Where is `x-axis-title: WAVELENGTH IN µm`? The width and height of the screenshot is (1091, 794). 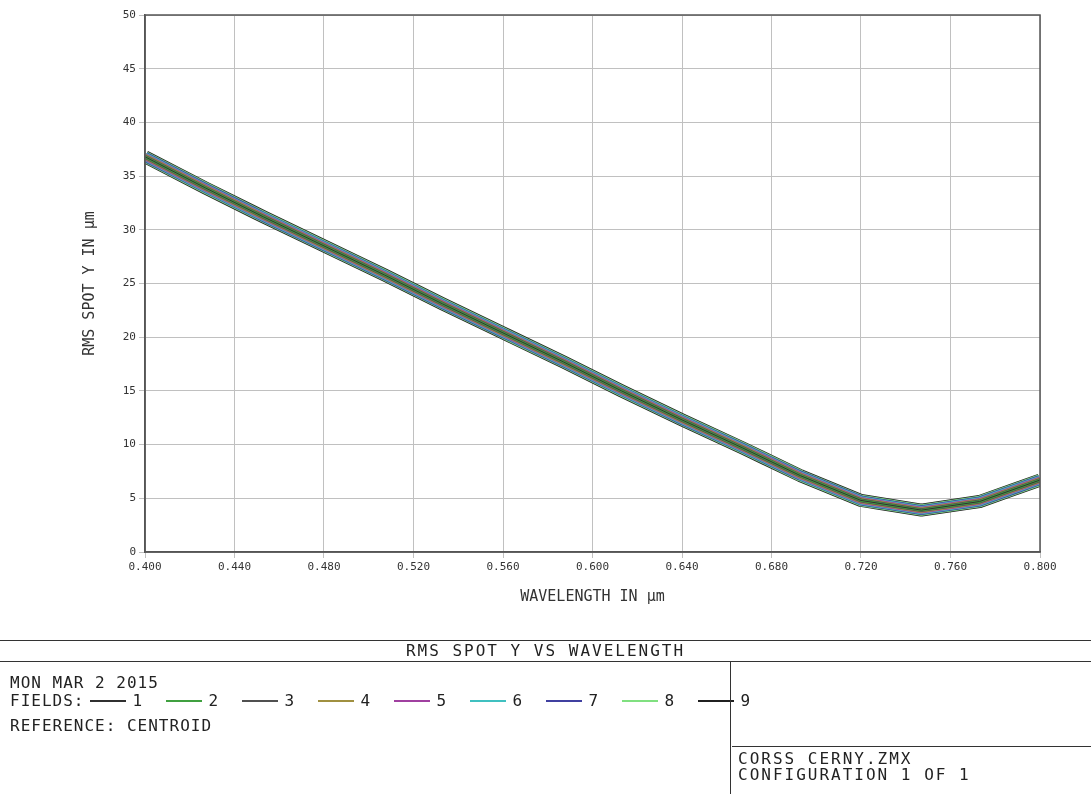
x-axis-title: WAVELENGTH IN µm is located at coordinates (592, 595).